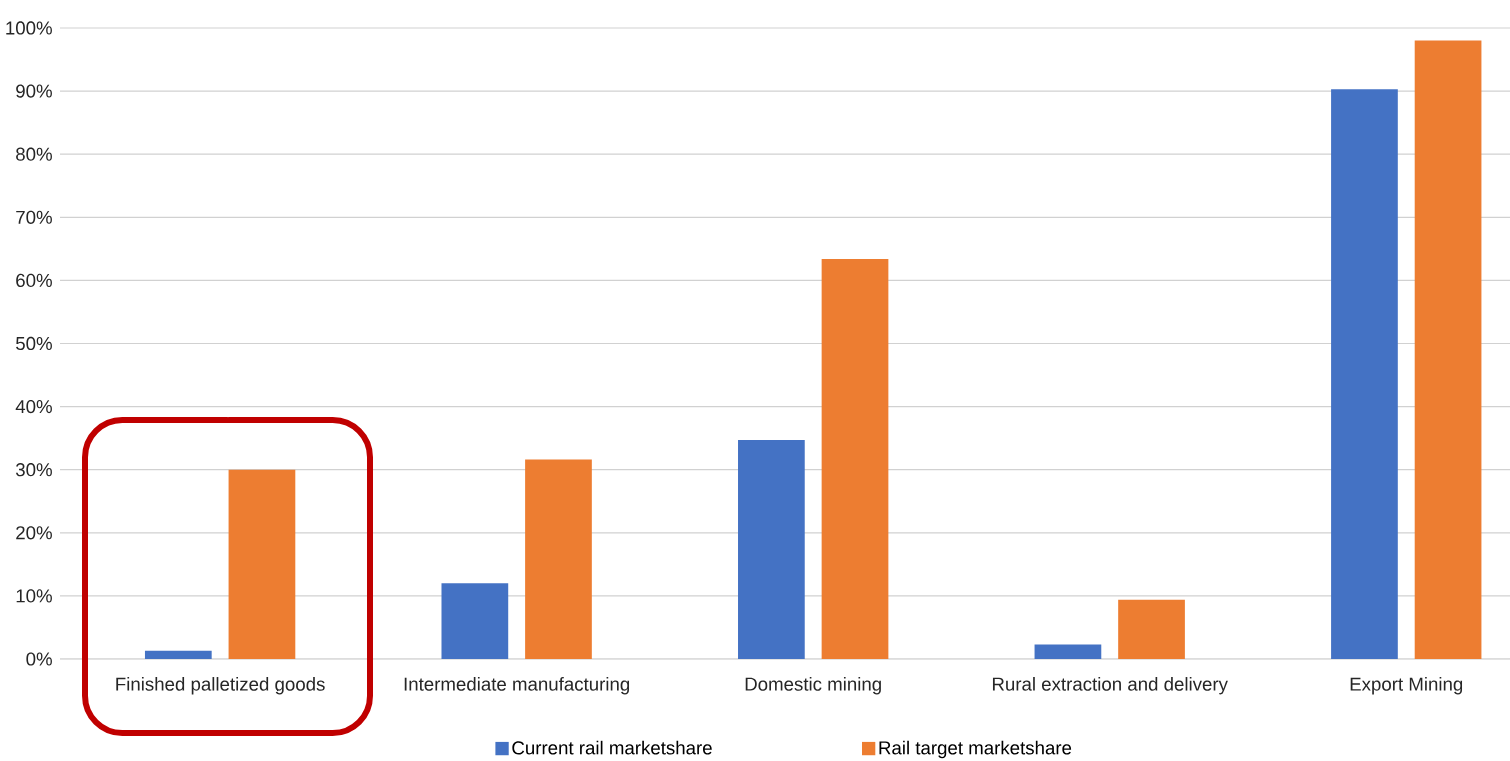  What do you see at coordinates (1110, 686) in the screenshot?
I see `x-tick-label: Rural extraction and delivery` at bounding box center [1110, 686].